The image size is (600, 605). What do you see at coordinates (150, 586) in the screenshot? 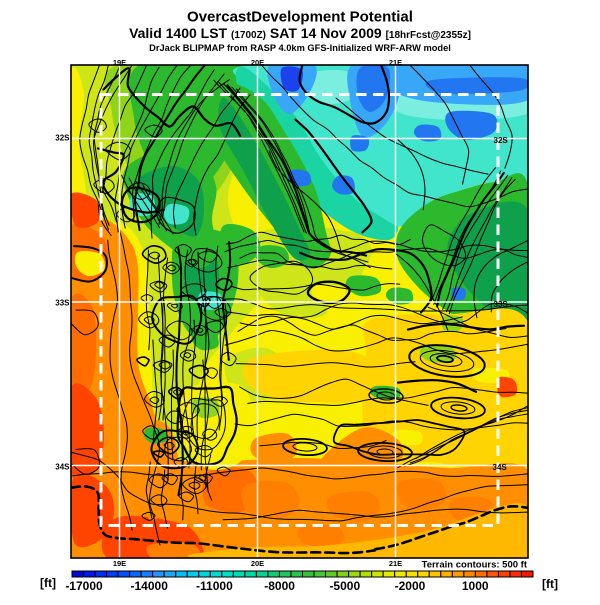
I see `svg-text: -14000` at bounding box center [150, 586].